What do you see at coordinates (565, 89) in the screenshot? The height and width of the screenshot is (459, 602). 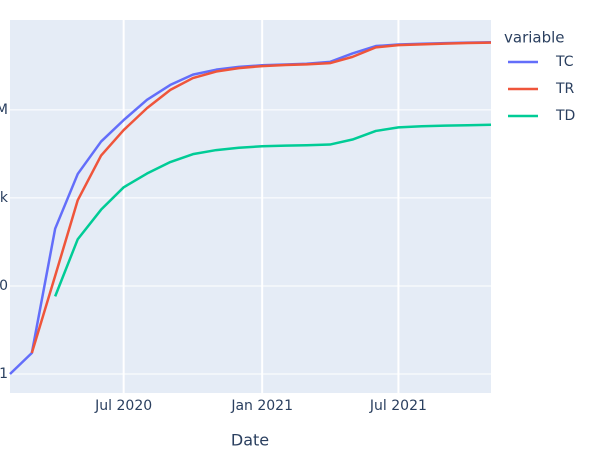 I see `legend-label: TR` at bounding box center [565, 89].